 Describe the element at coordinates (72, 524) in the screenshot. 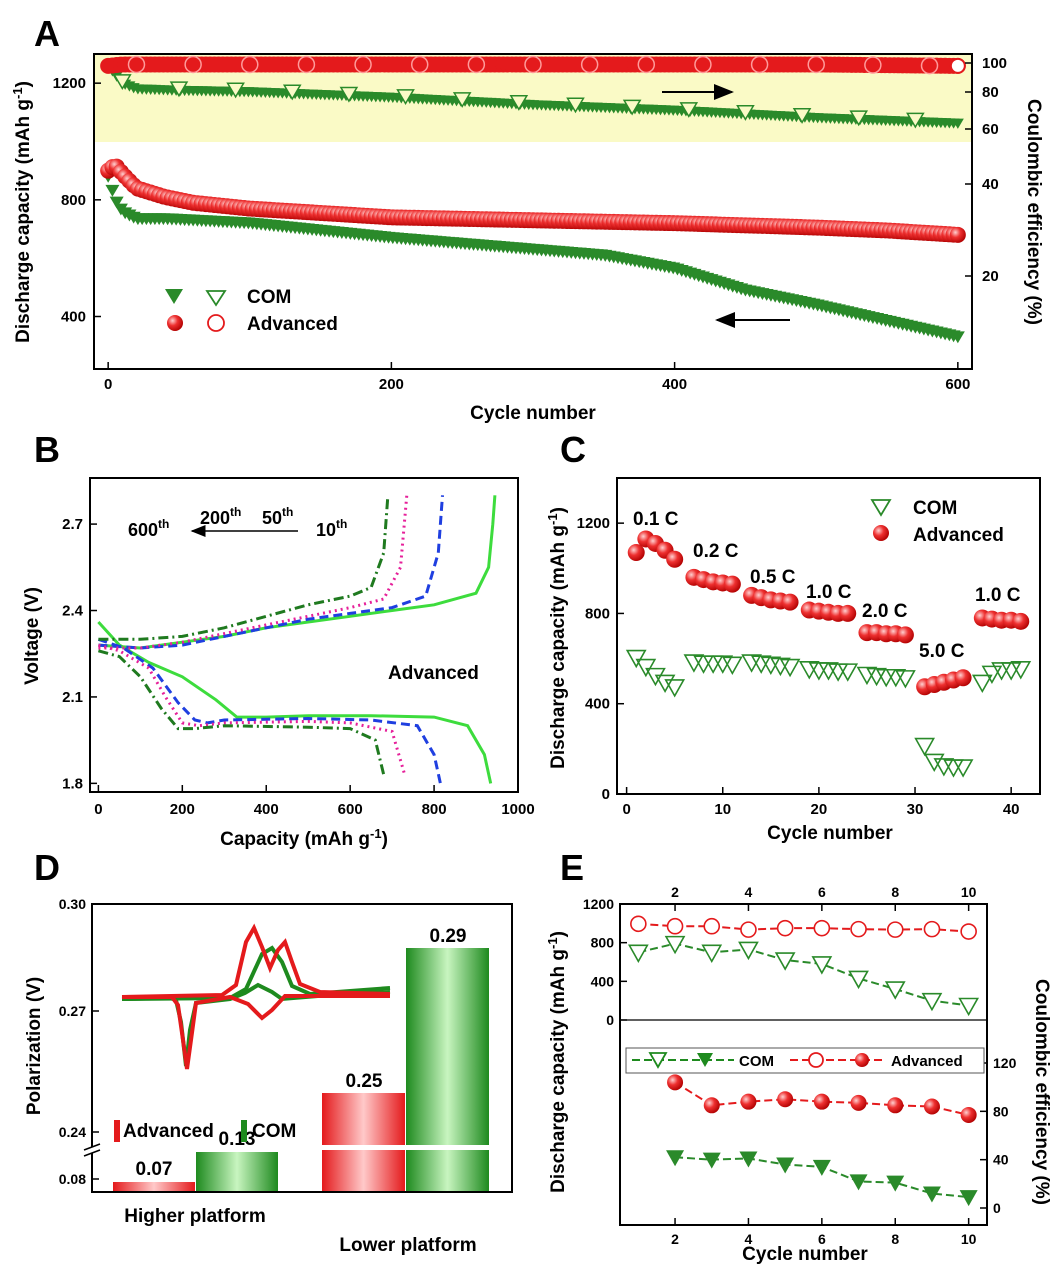

I see `b-ytick-label: 2.7` at that location.